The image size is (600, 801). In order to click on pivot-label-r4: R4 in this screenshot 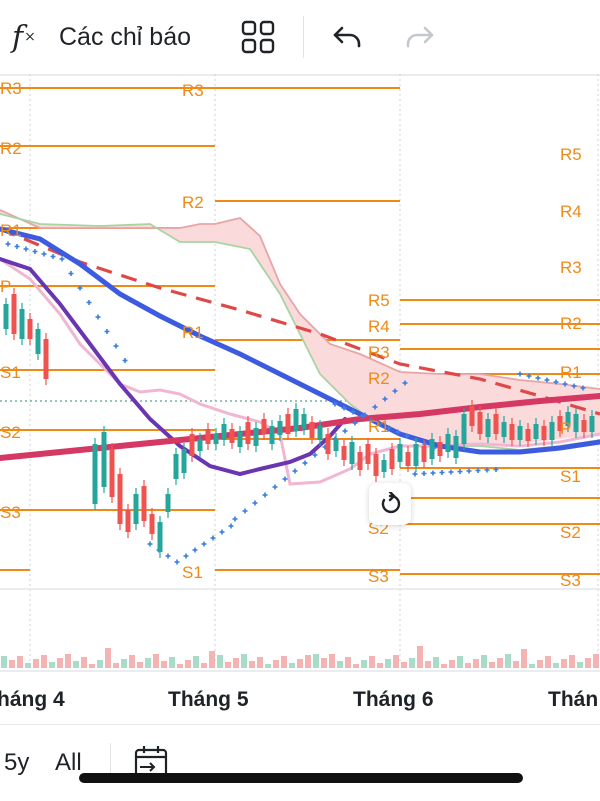, I will do `click(379, 326)`.